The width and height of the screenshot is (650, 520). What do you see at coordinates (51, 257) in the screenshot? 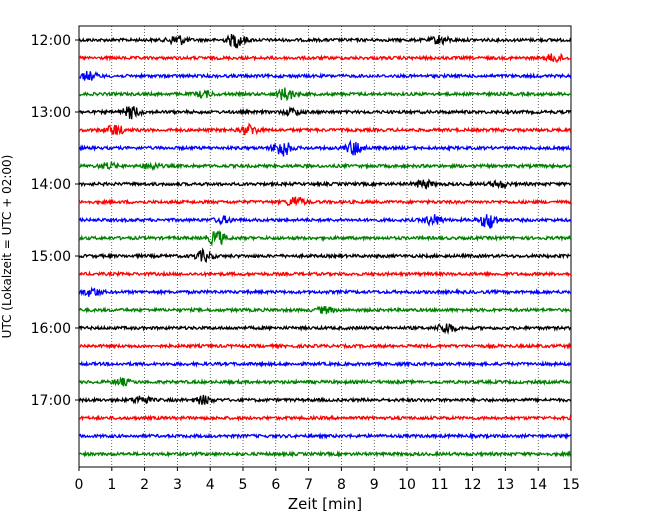
I see `y-tick-label: 15:00` at bounding box center [51, 257].